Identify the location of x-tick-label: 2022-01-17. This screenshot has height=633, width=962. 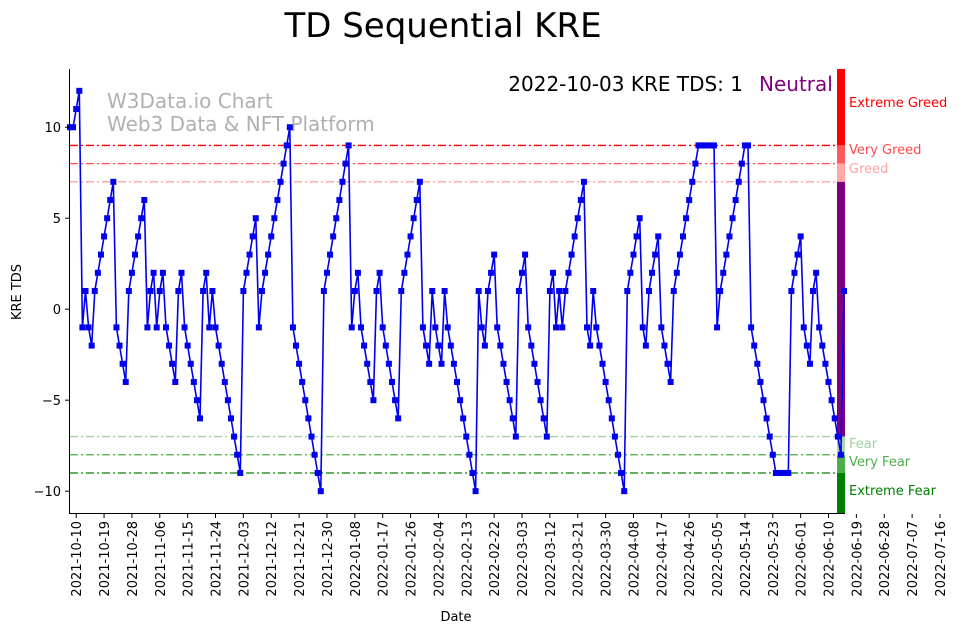
(384, 559).